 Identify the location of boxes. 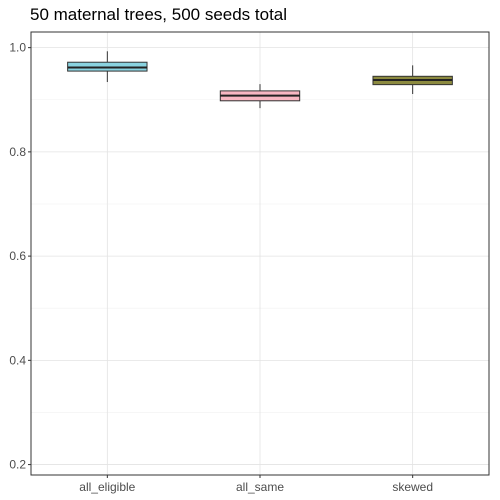
(260, 80).